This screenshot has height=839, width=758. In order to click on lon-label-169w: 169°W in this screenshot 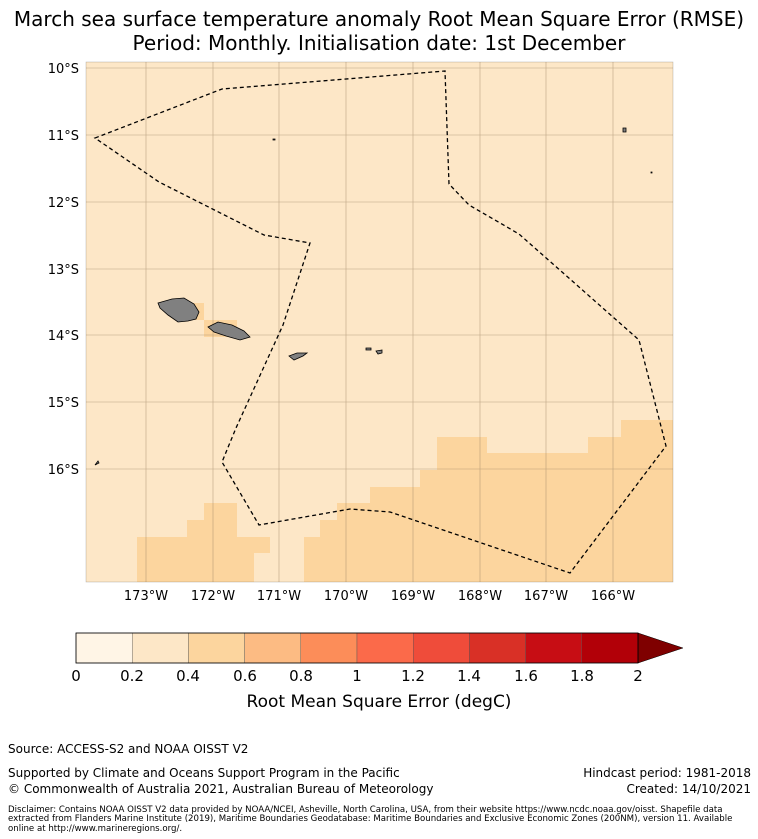, I will do `click(413, 596)`.